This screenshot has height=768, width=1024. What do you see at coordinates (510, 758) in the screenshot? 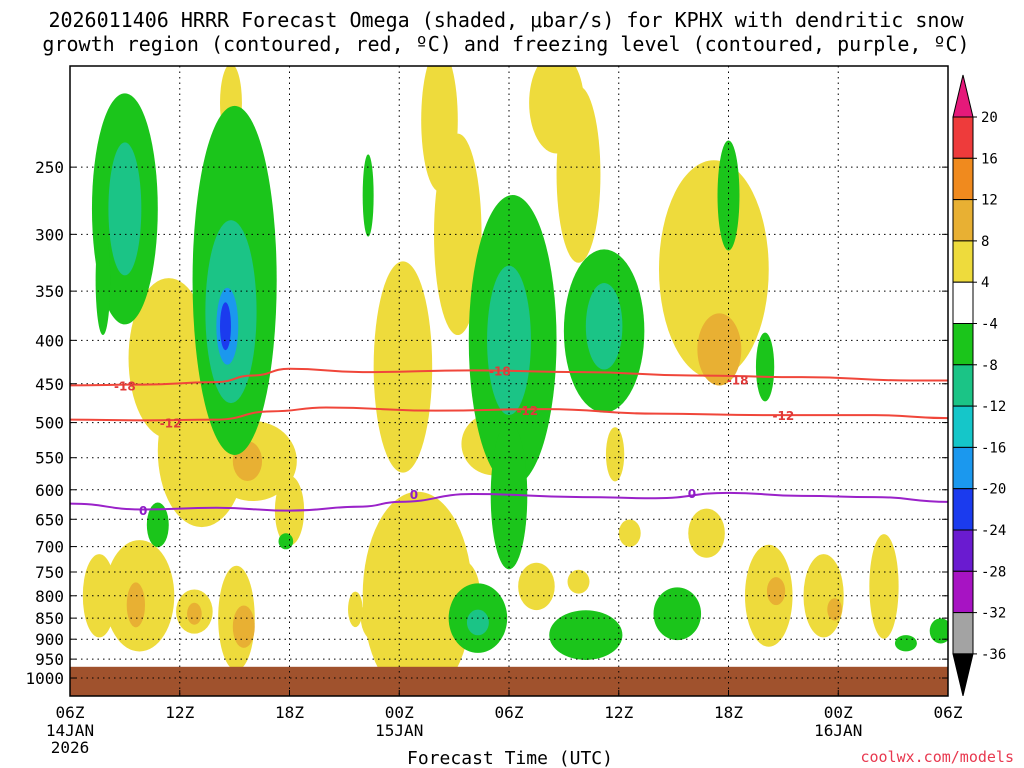
I see `x-axis-label: Forecast Time (UTC)` at bounding box center [510, 758].